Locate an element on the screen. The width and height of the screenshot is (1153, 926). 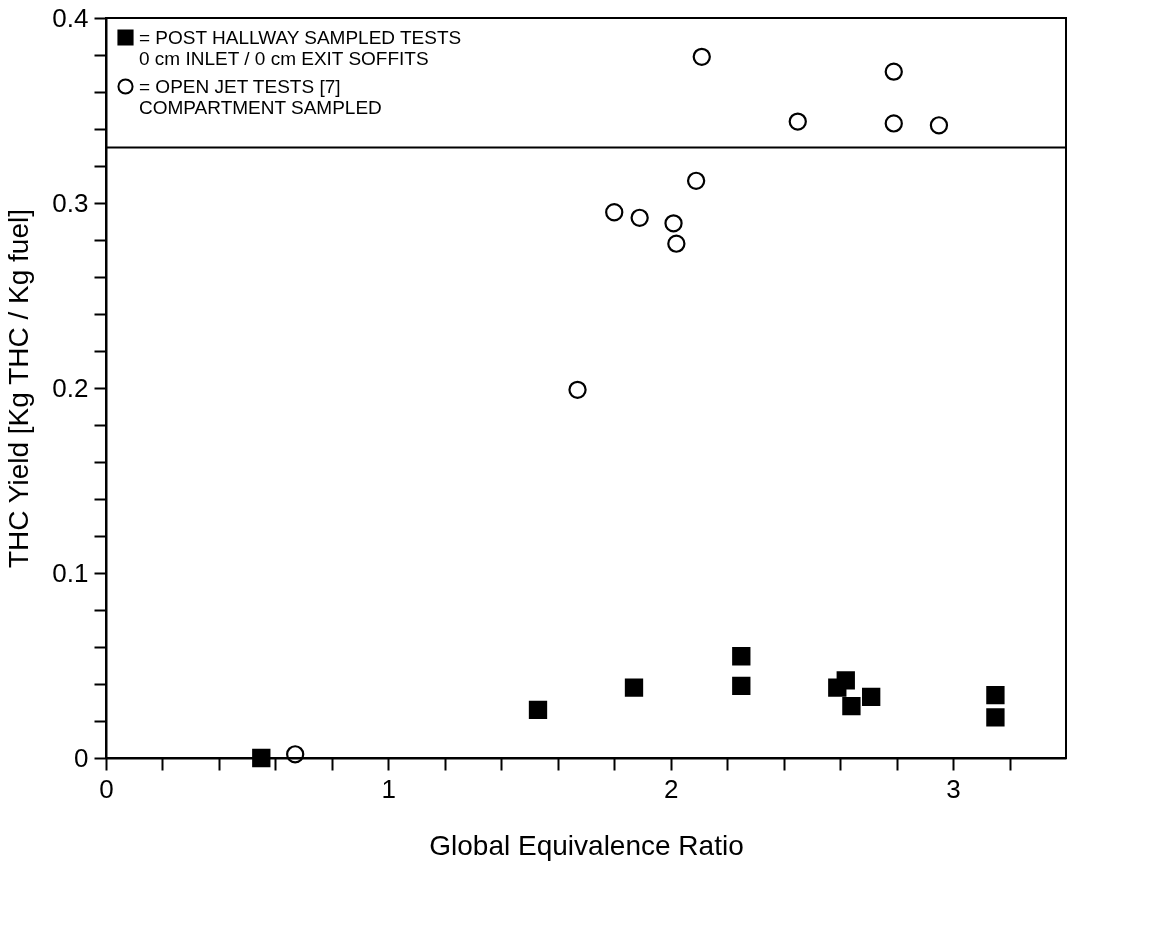
y-axis-title: THC Yield [Kg THC / Kg fuel] is located at coordinates (19, 388).